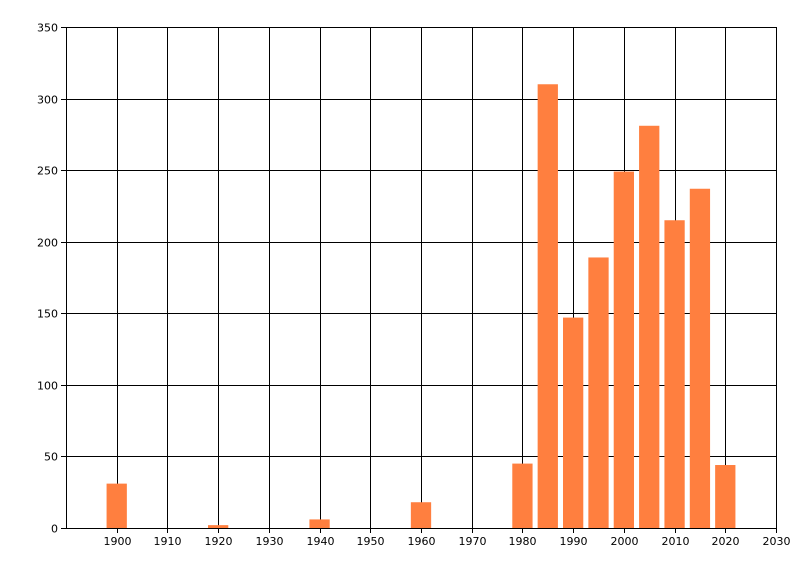  I want to click on bar-1980, so click(522, 495).